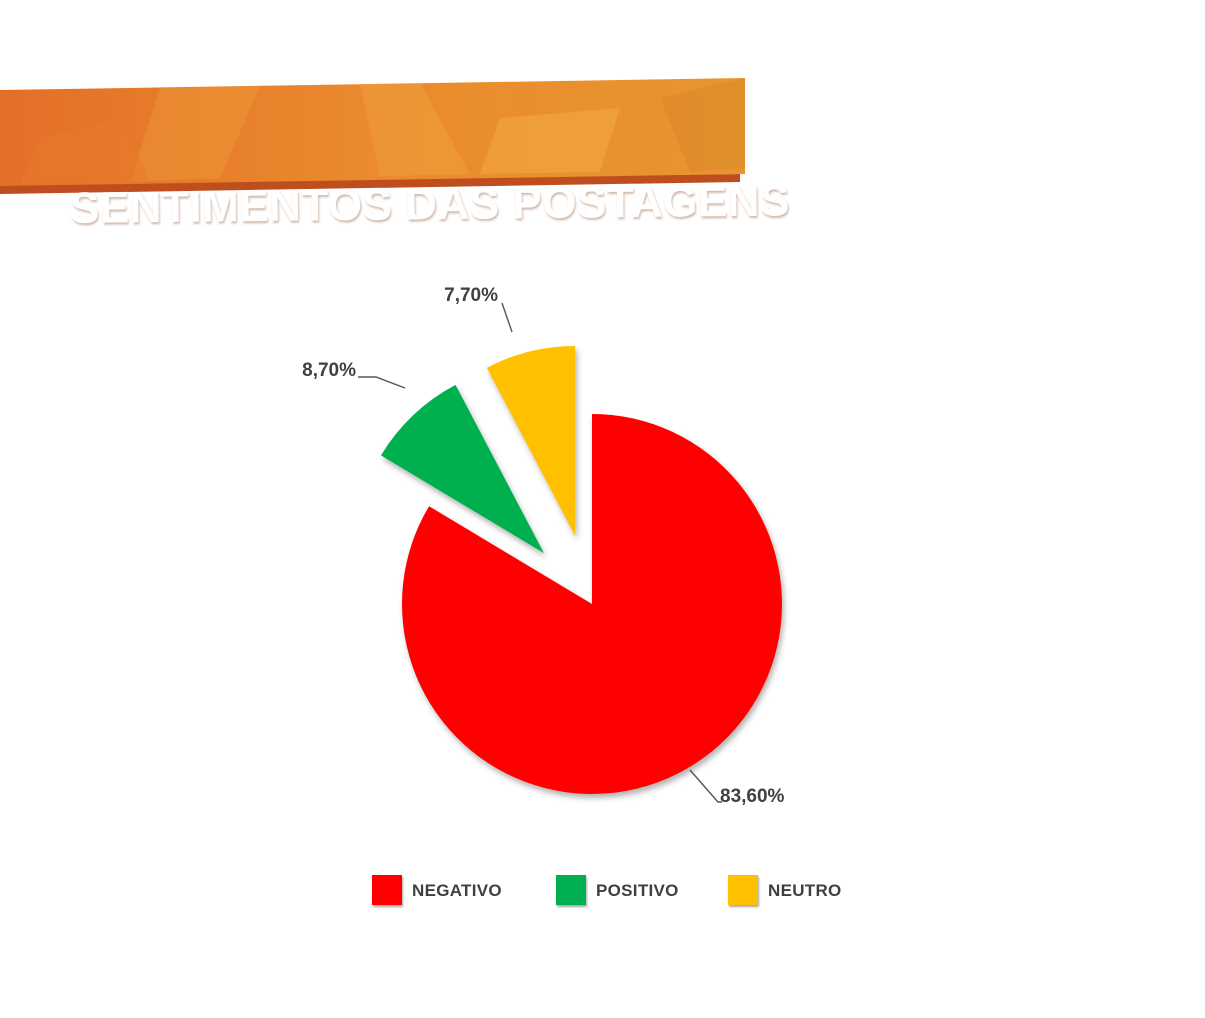 This screenshot has width=1205, height=1018. What do you see at coordinates (743, 890) in the screenshot?
I see `legend-swatch-neutro` at bounding box center [743, 890].